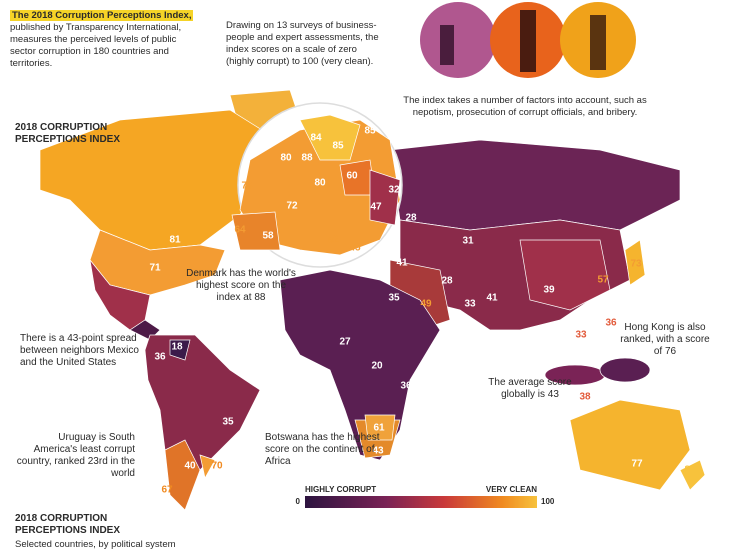  I want to click on score-label: 38, so click(585, 397).